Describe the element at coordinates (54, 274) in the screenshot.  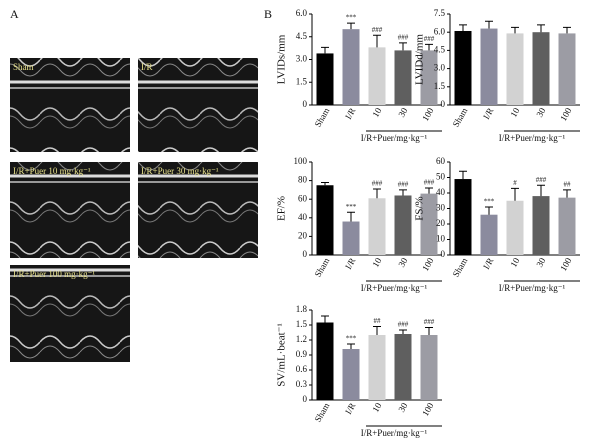
I see `image-label: I/R+Puer 100 mg·kg⁻¹` at that location.